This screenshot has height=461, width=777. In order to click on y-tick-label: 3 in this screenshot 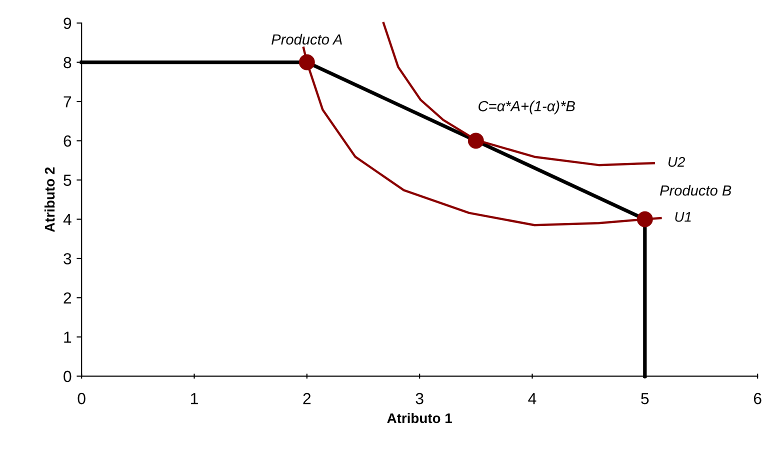, I will do `click(68, 258)`.